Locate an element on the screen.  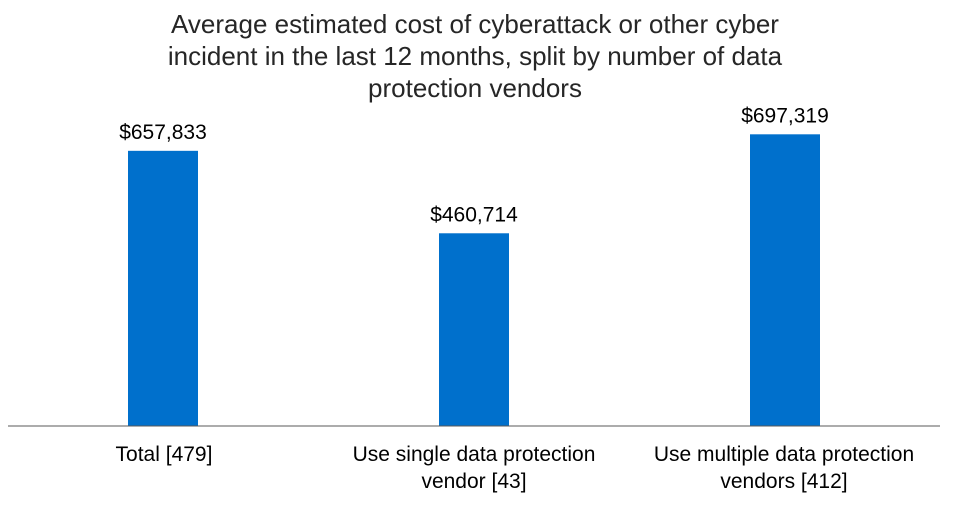
data-label-1: $657,833 is located at coordinates (163, 132).